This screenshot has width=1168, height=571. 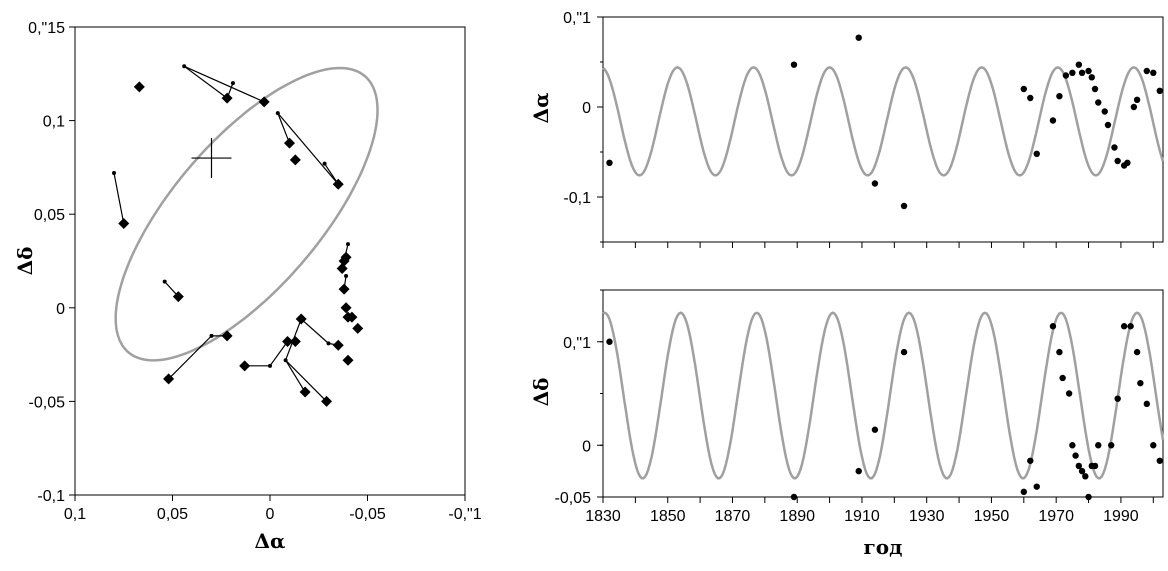 What do you see at coordinates (270, 541) in the screenshot?
I see `orbit-x-axis-label: Δα` at bounding box center [270, 541].